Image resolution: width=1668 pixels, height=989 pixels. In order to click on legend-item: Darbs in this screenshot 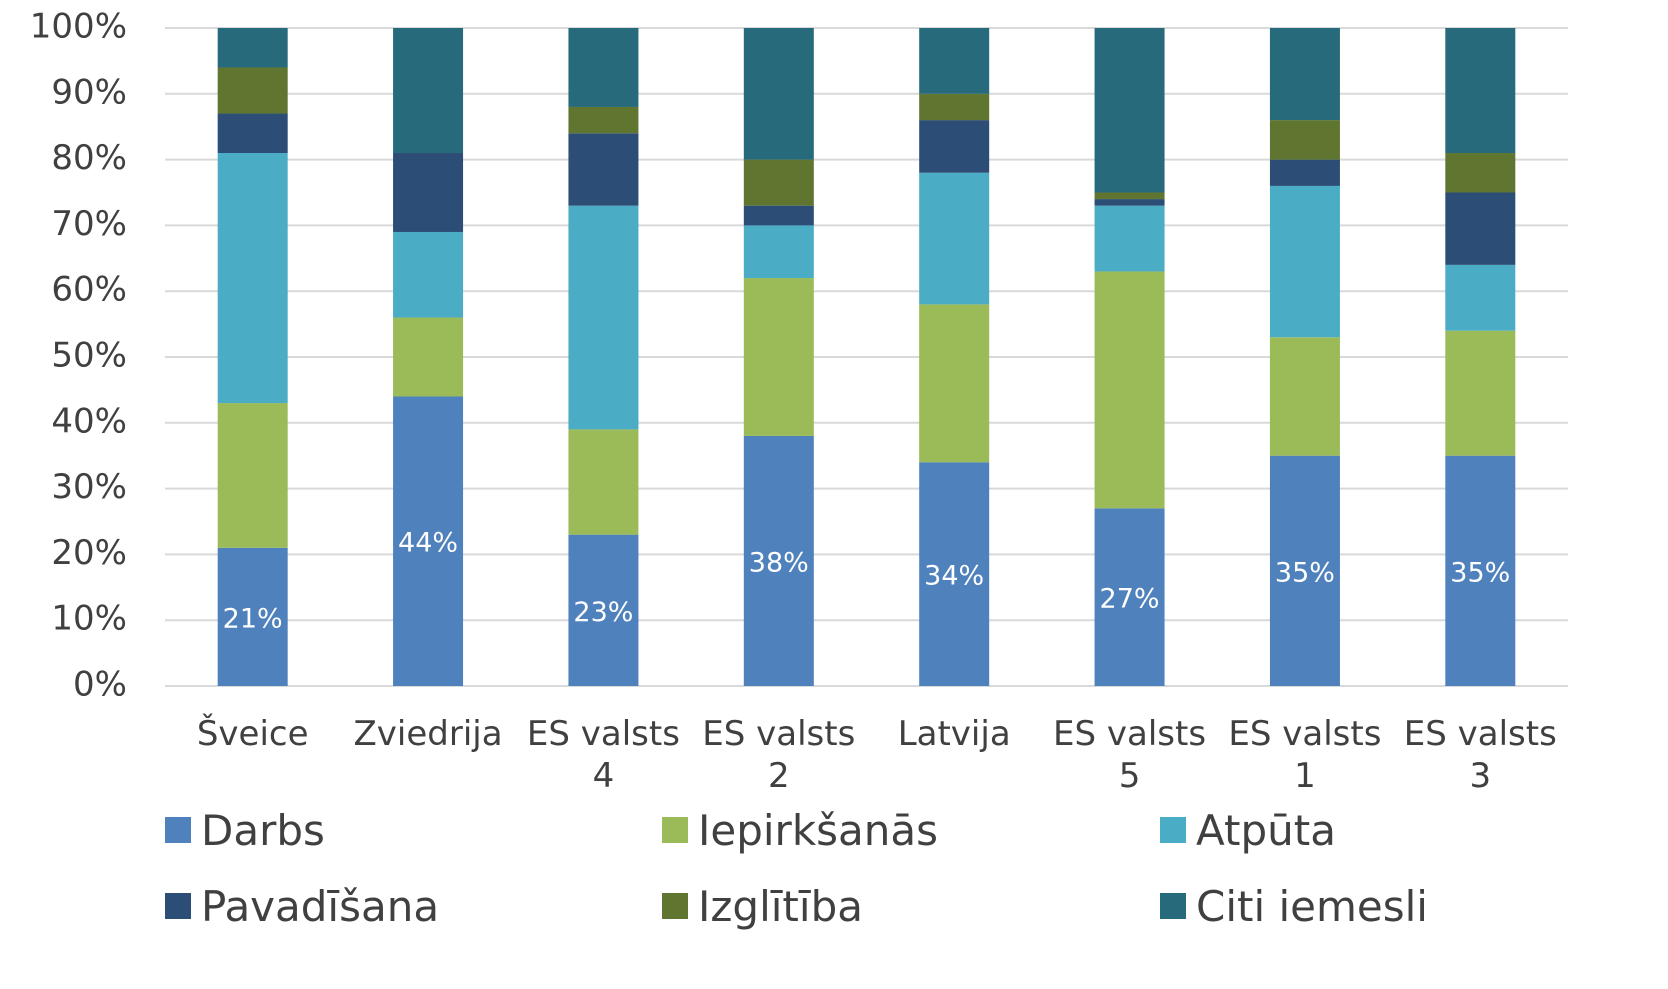, I will do `click(245, 830)`.